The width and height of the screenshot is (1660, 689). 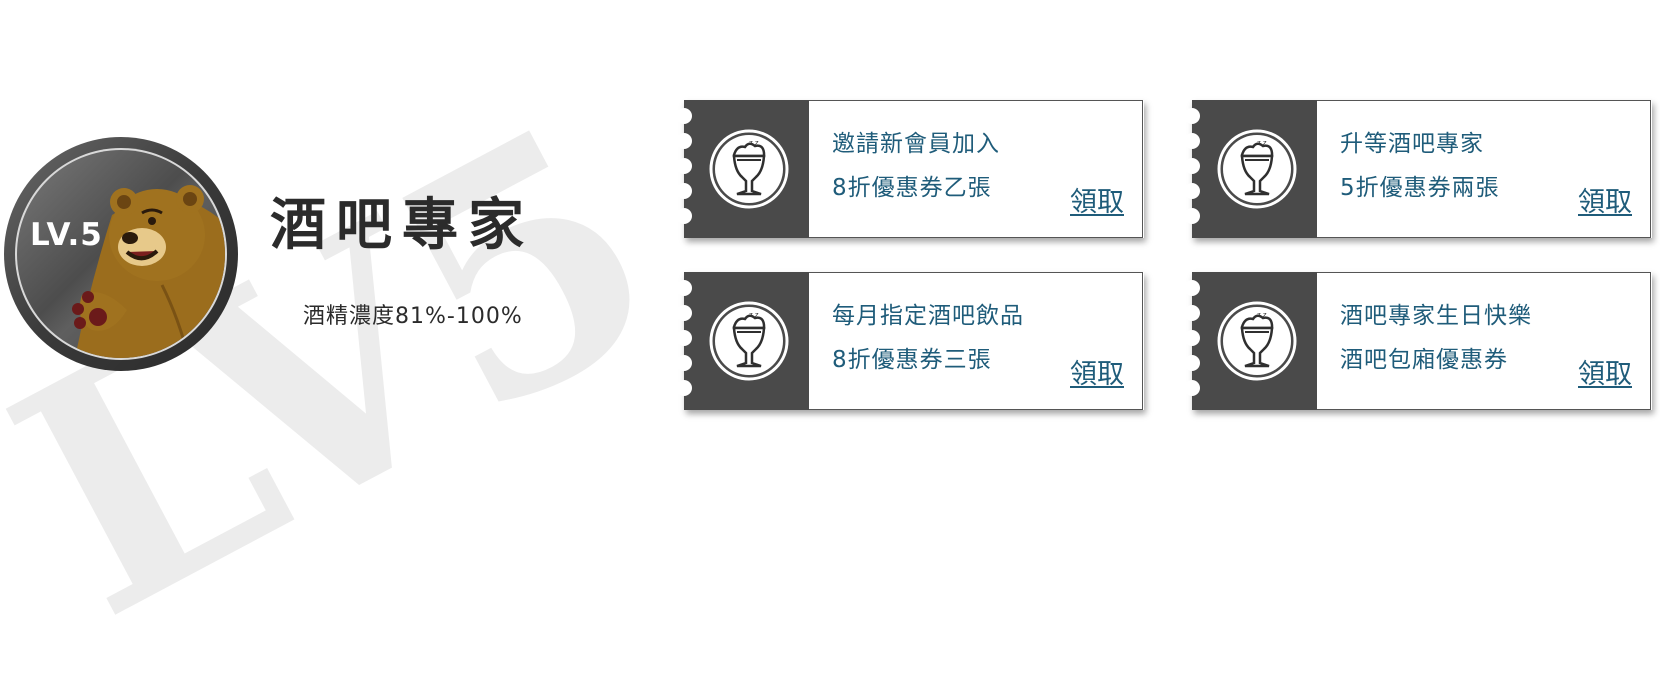 I want to click on level-badge: LV.5, so click(x=121, y=254).